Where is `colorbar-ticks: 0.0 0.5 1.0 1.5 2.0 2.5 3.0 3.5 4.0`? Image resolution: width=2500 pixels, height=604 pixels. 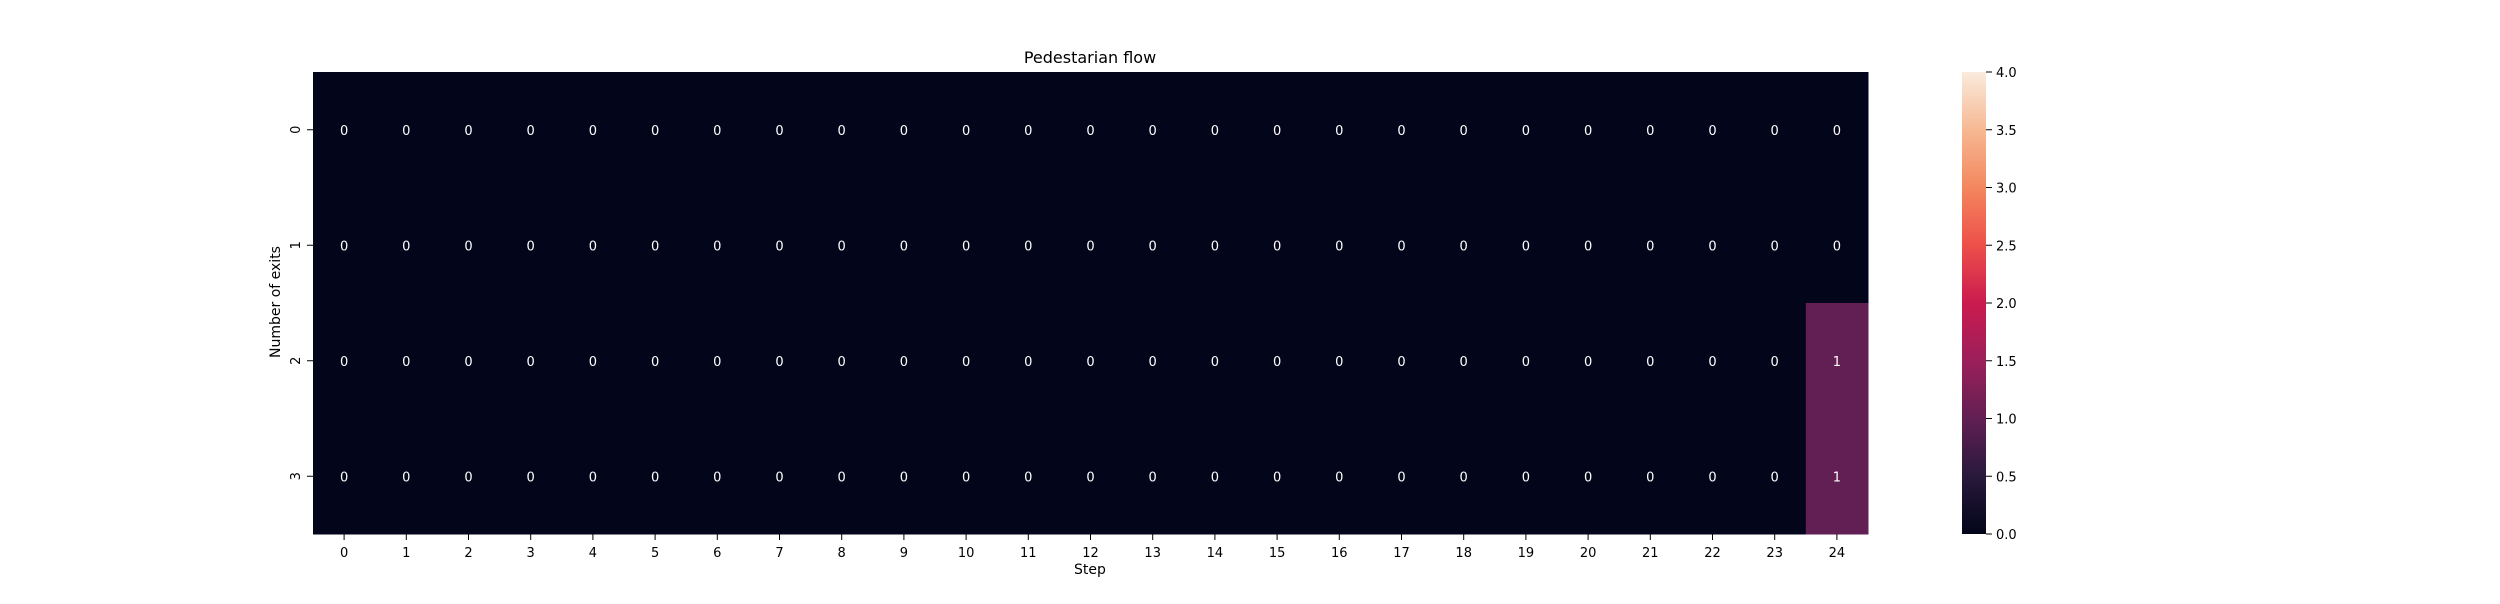
colorbar-ticks: 0.0 0.5 1.0 1.5 2.0 2.5 3.0 3.5 4.0 is located at coordinates (2001, 304).